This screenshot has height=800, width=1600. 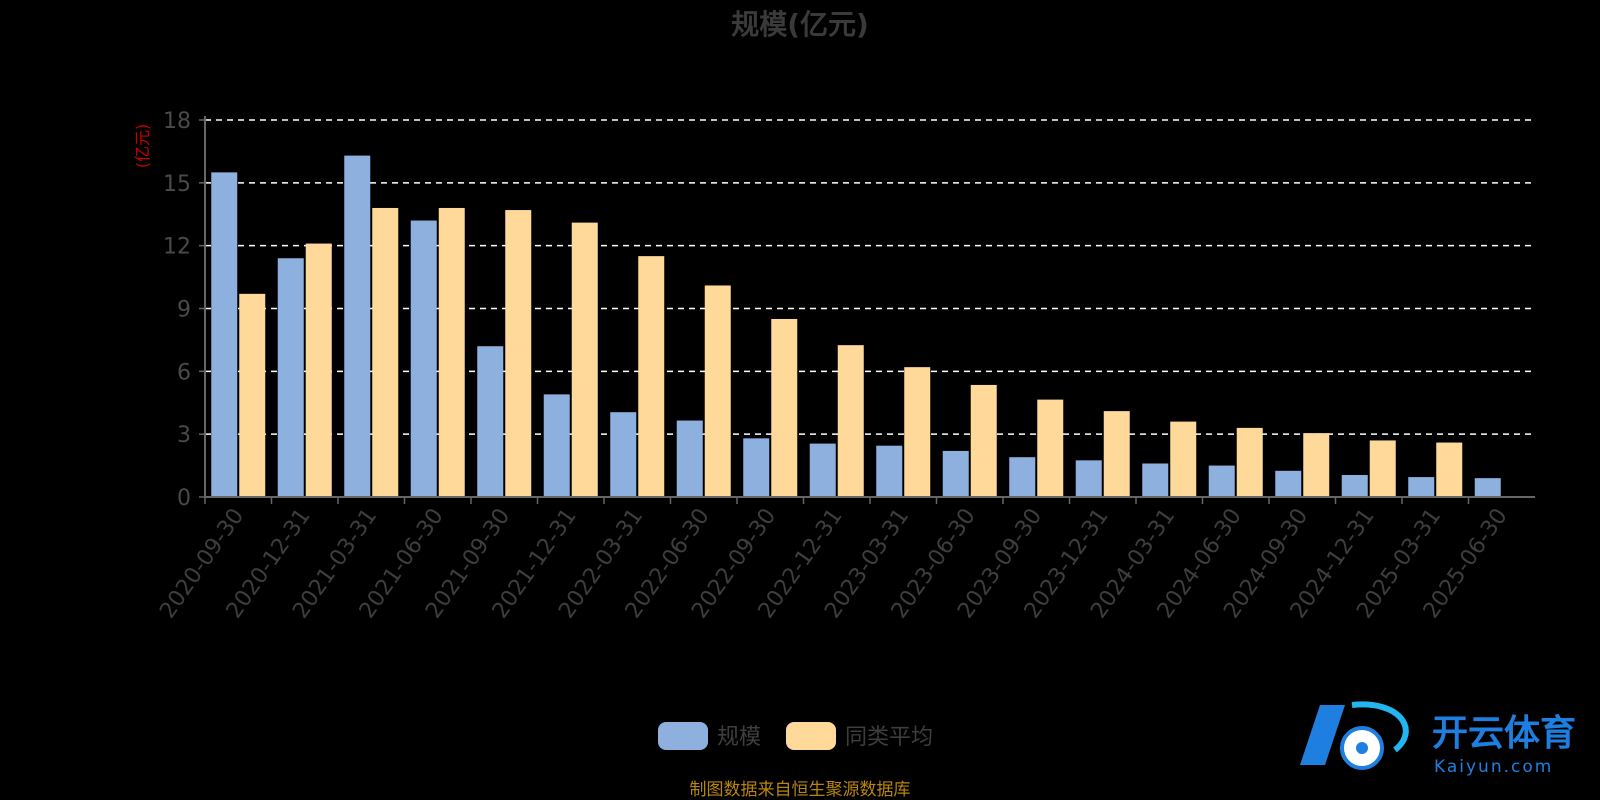 I want to click on y-axis-label: (亿元), so click(x=142, y=146).